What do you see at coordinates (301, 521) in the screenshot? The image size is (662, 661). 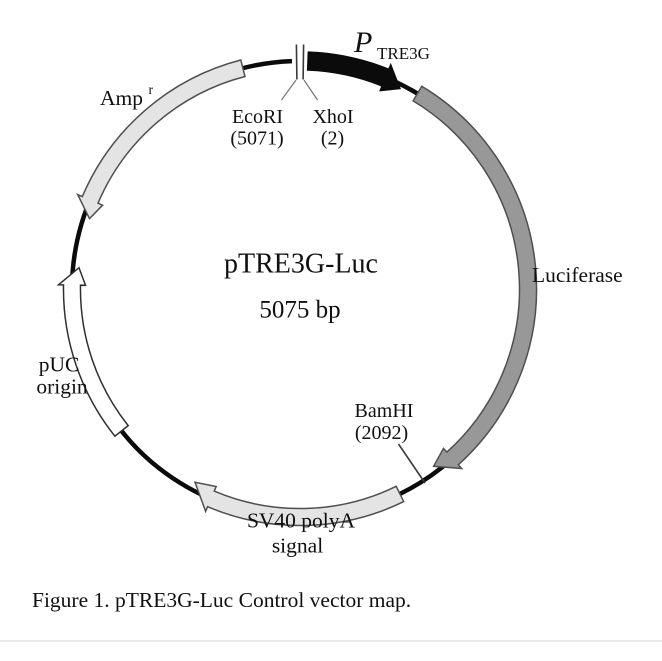 I see `sv40-polya-label-line1: SV40 polyA` at bounding box center [301, 521].